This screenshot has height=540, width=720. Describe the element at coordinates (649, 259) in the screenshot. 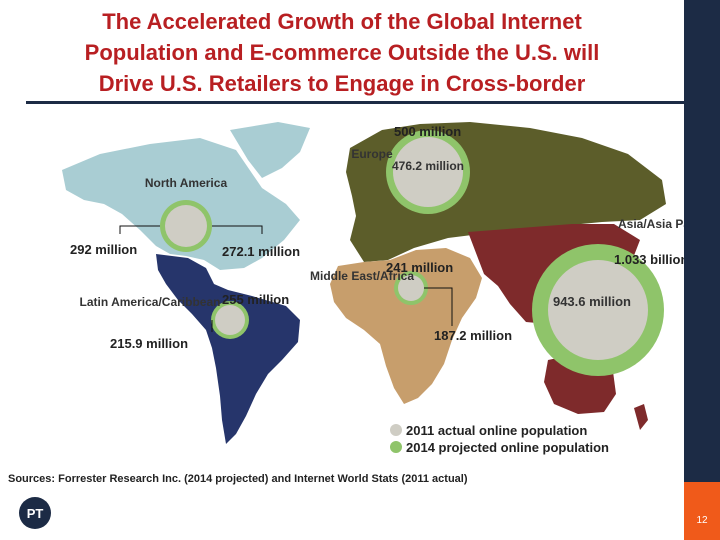

I see `value-ap-2014: 1.033 billion` at that location.